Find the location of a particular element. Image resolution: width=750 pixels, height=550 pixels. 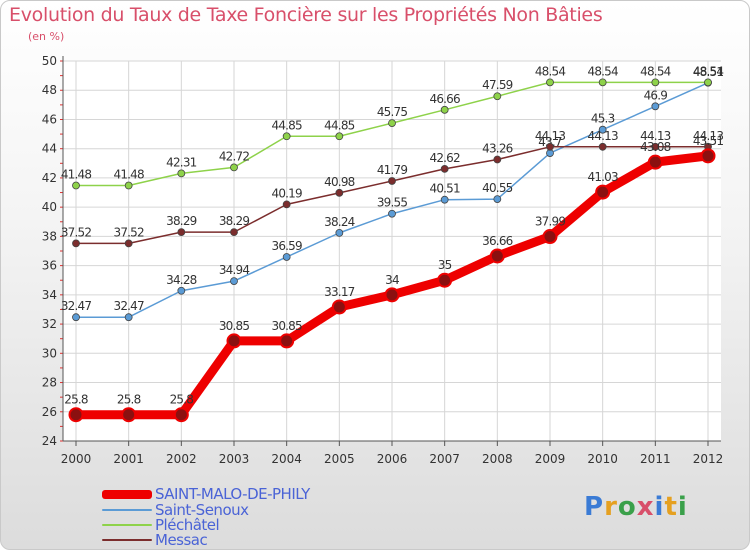

y-tick-label: 40 is located at coordinates (49, 207).